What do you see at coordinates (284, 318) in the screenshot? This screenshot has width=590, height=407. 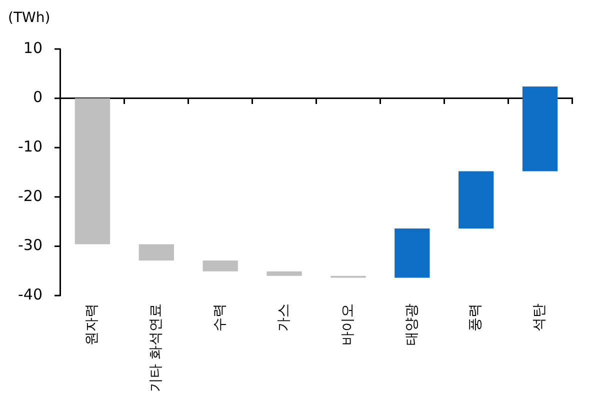 I see `x-tick-label: 가스` at bounding box center [284, 318].